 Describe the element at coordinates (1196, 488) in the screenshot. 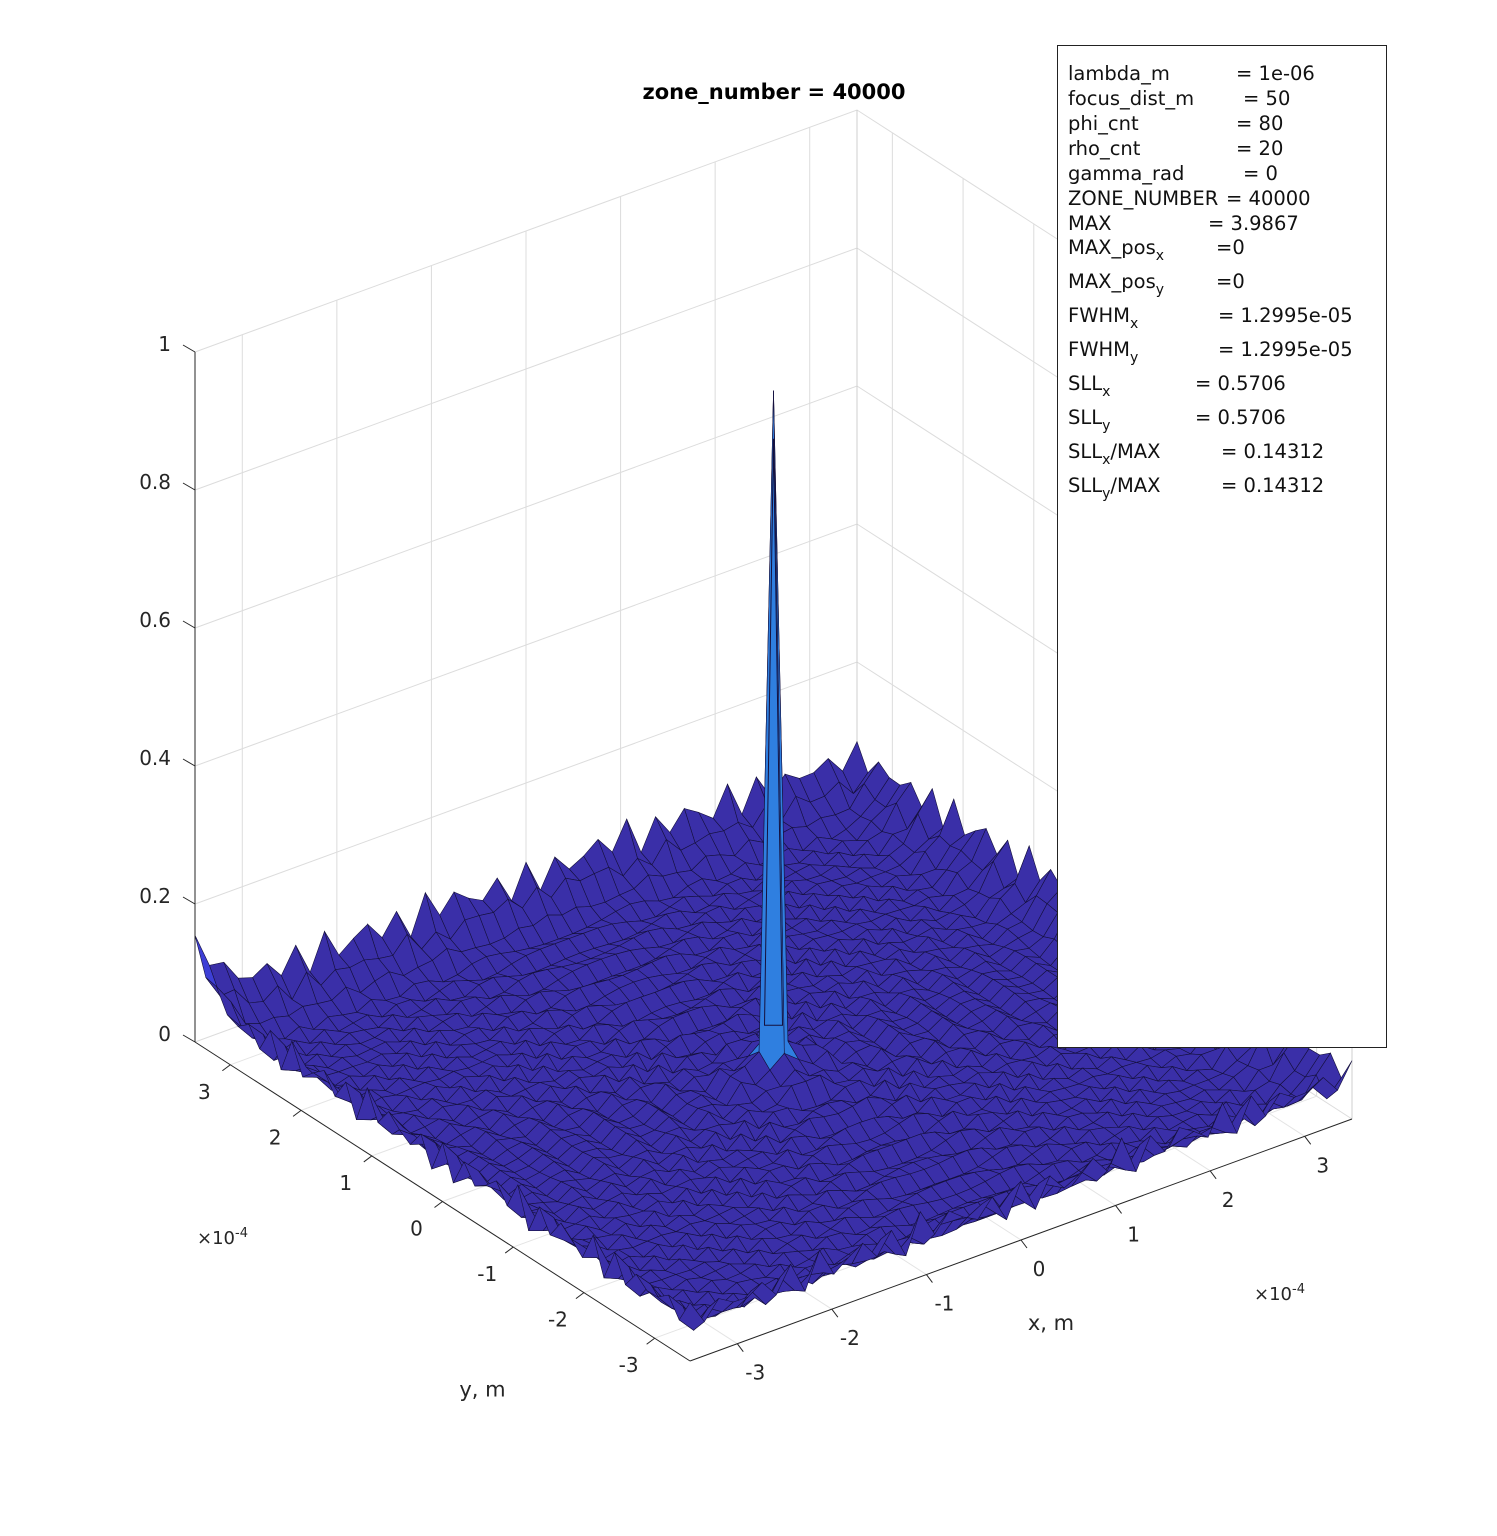

I see `info-row: SLLy/MAX = 0.14312` at that location.